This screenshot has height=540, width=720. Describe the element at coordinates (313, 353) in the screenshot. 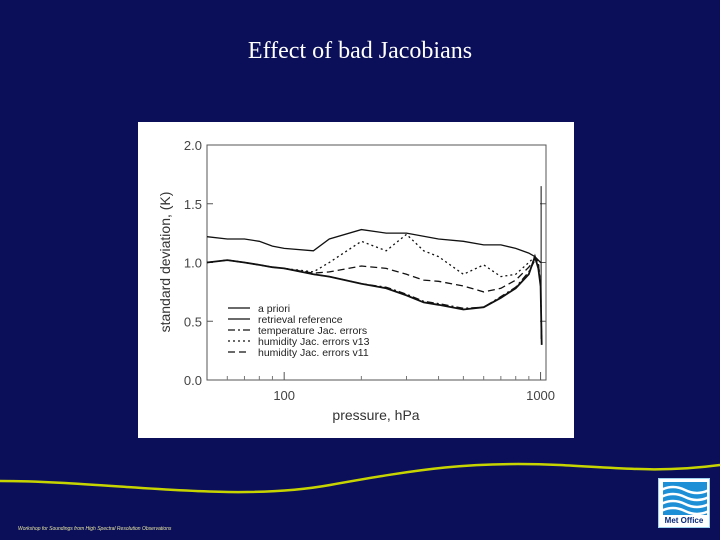

I see `legend-label-5: humidity Jac. errors v11` at that location.